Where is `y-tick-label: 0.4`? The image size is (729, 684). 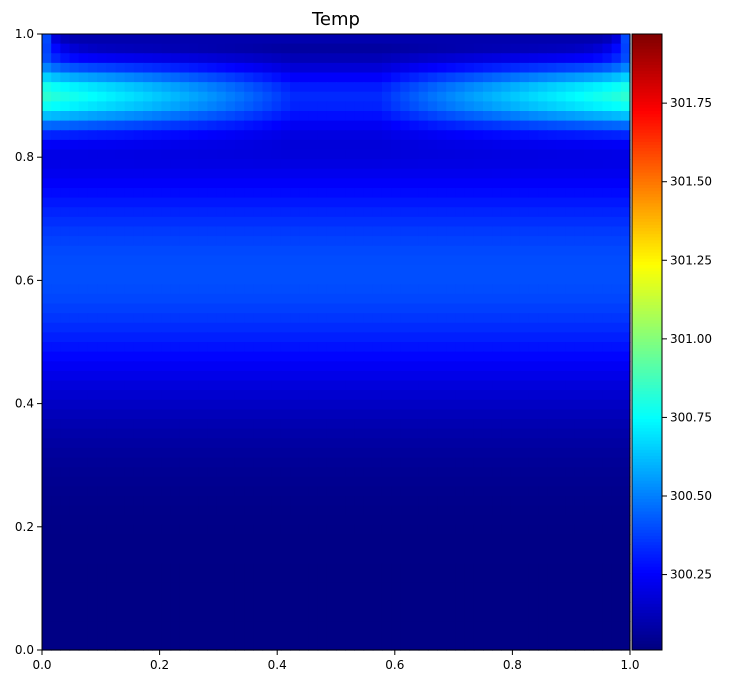
y-tick-label: 0.4 is located at coordinates (24, 404).